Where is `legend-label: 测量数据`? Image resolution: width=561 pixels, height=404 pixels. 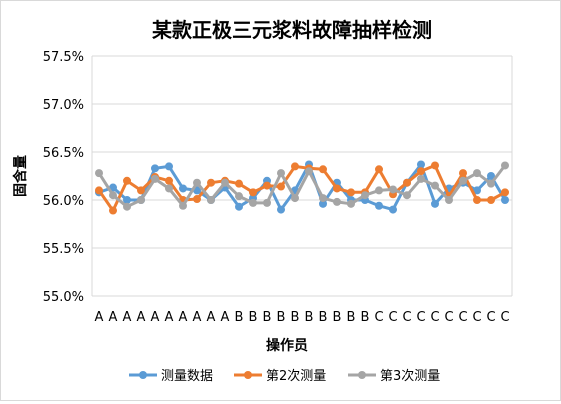
legend-label: 测量数据 is located at coordinates (187, 376).